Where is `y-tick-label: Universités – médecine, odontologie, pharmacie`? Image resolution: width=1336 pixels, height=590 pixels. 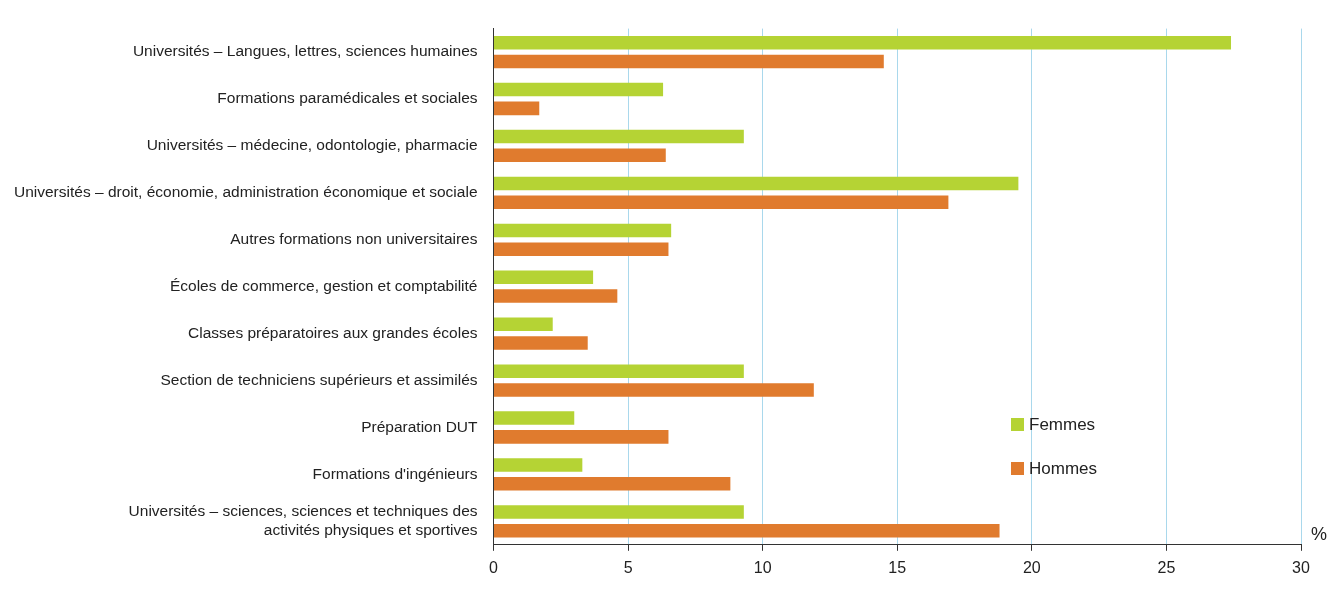
y-tick-label: Universités – médecine, odontologie, pharmacie is located at coordinates (312, 145).